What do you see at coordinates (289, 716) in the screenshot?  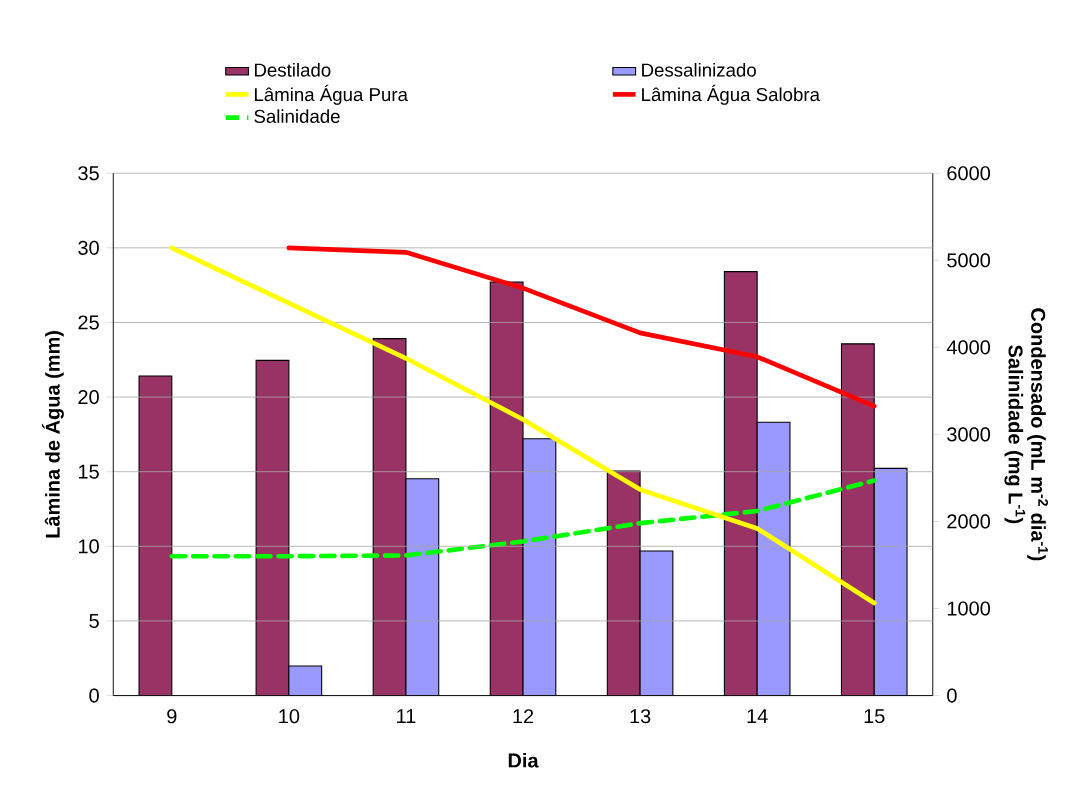 I see `x-tick-label: 10` at bounding box center [289, 716].